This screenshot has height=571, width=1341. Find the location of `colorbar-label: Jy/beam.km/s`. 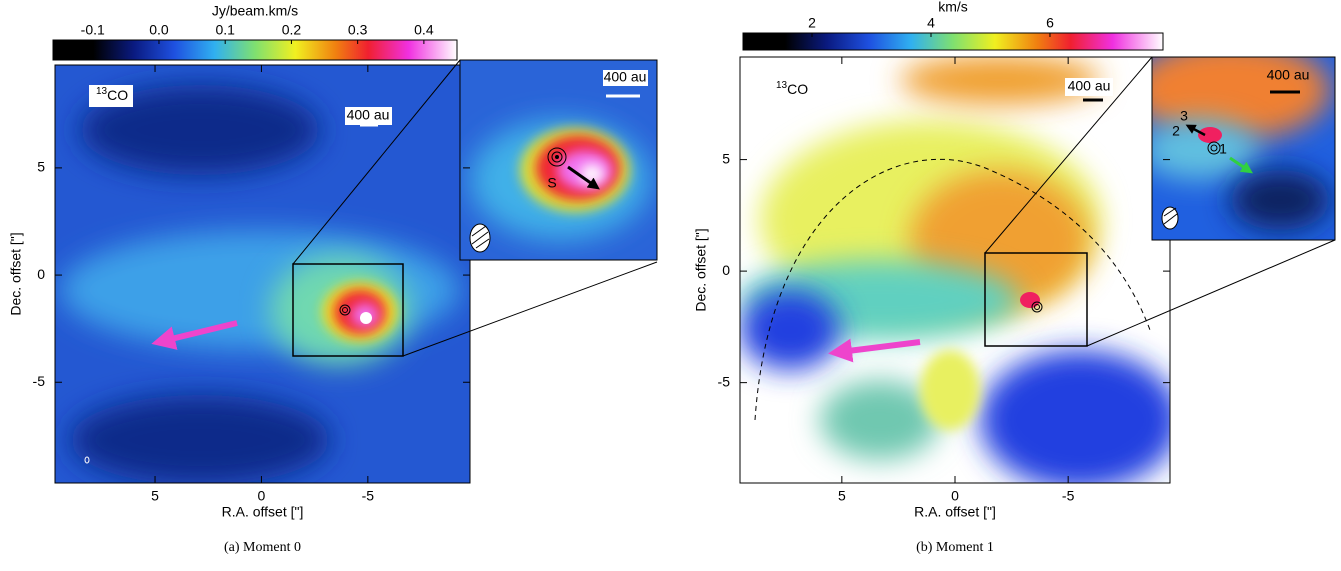

colorbar-label: Jy/beam.km/s is located at coordinates (255, 11).